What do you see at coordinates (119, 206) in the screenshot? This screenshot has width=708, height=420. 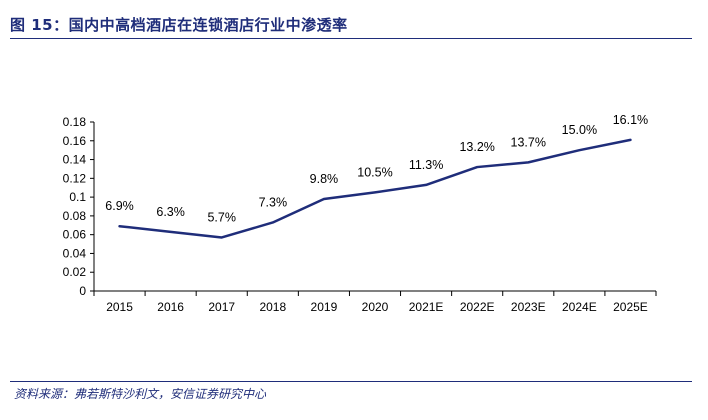 I see `data-label: 6.9%` at bounding box center [119, 206].